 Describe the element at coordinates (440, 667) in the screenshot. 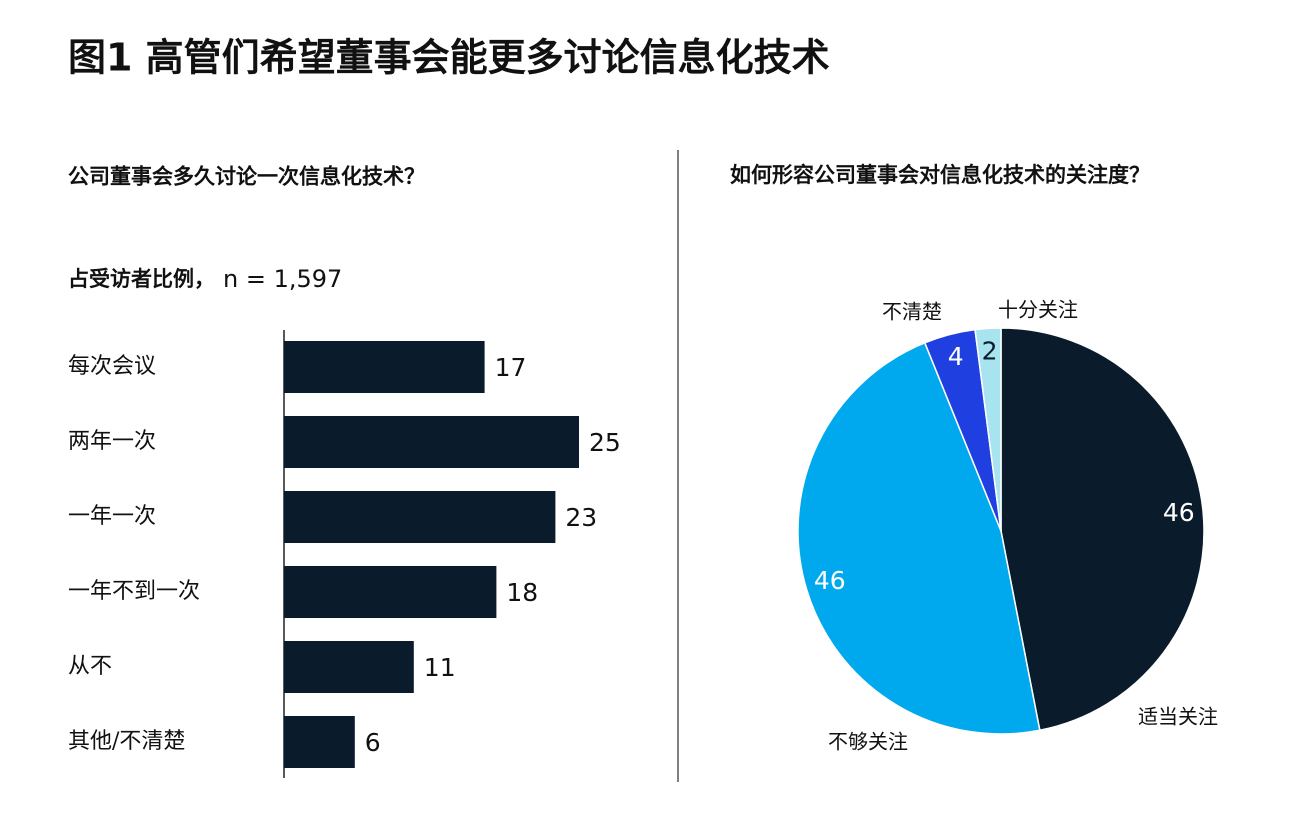

I see `value-label: 11` at that location.